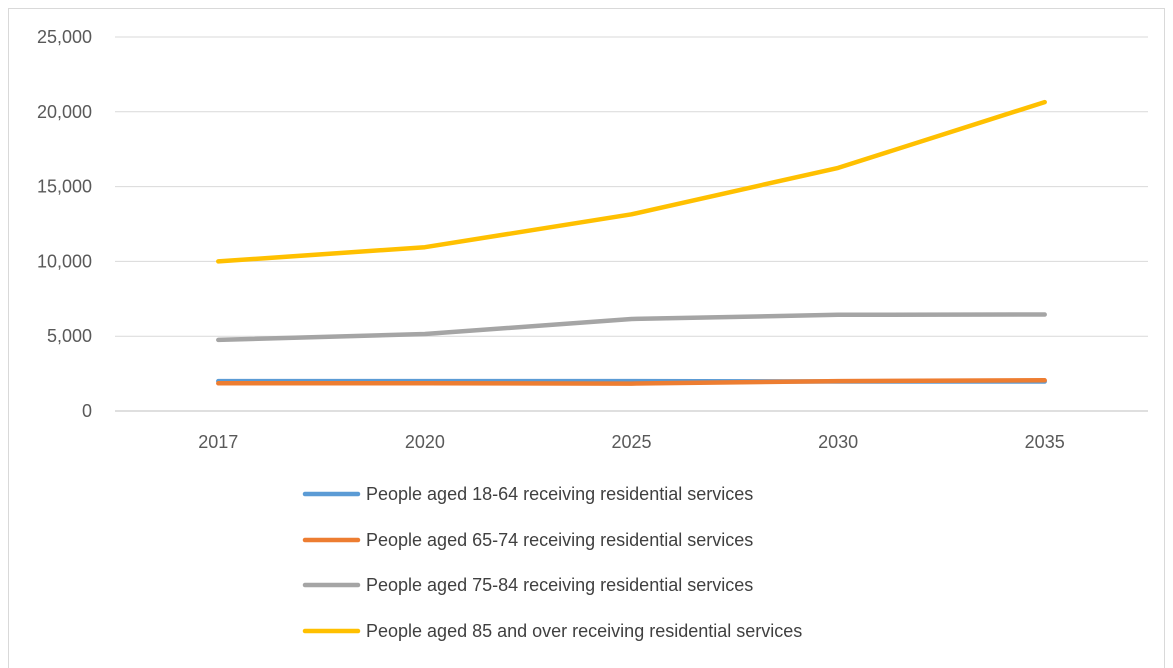  What do you see at coordinates (218, 442) in the screenshot?
I see `x-tick-label: 2017` at bounding box center [218, 442].